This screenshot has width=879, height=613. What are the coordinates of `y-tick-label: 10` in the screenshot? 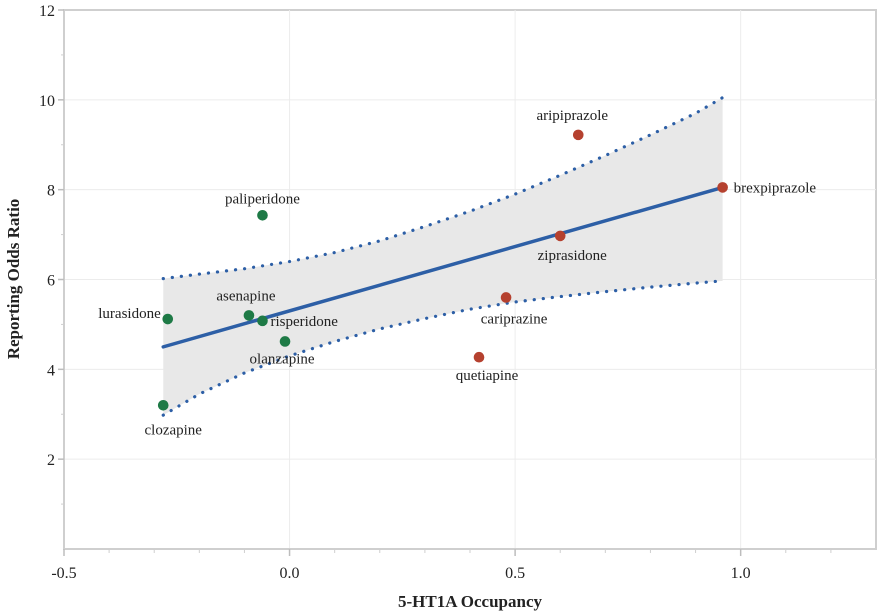 It's located at (47, 101).